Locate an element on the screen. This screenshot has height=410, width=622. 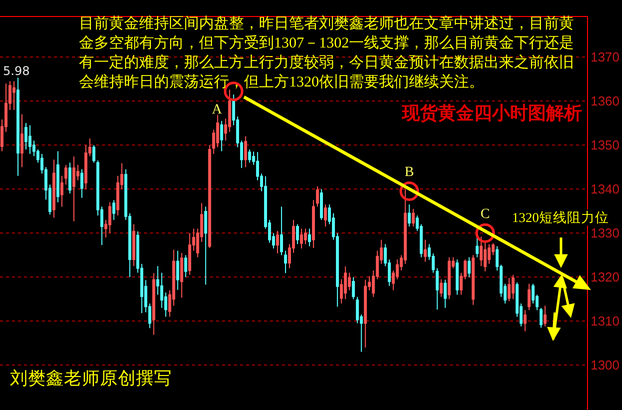
data-label: C is located at coordinates (485, 214).